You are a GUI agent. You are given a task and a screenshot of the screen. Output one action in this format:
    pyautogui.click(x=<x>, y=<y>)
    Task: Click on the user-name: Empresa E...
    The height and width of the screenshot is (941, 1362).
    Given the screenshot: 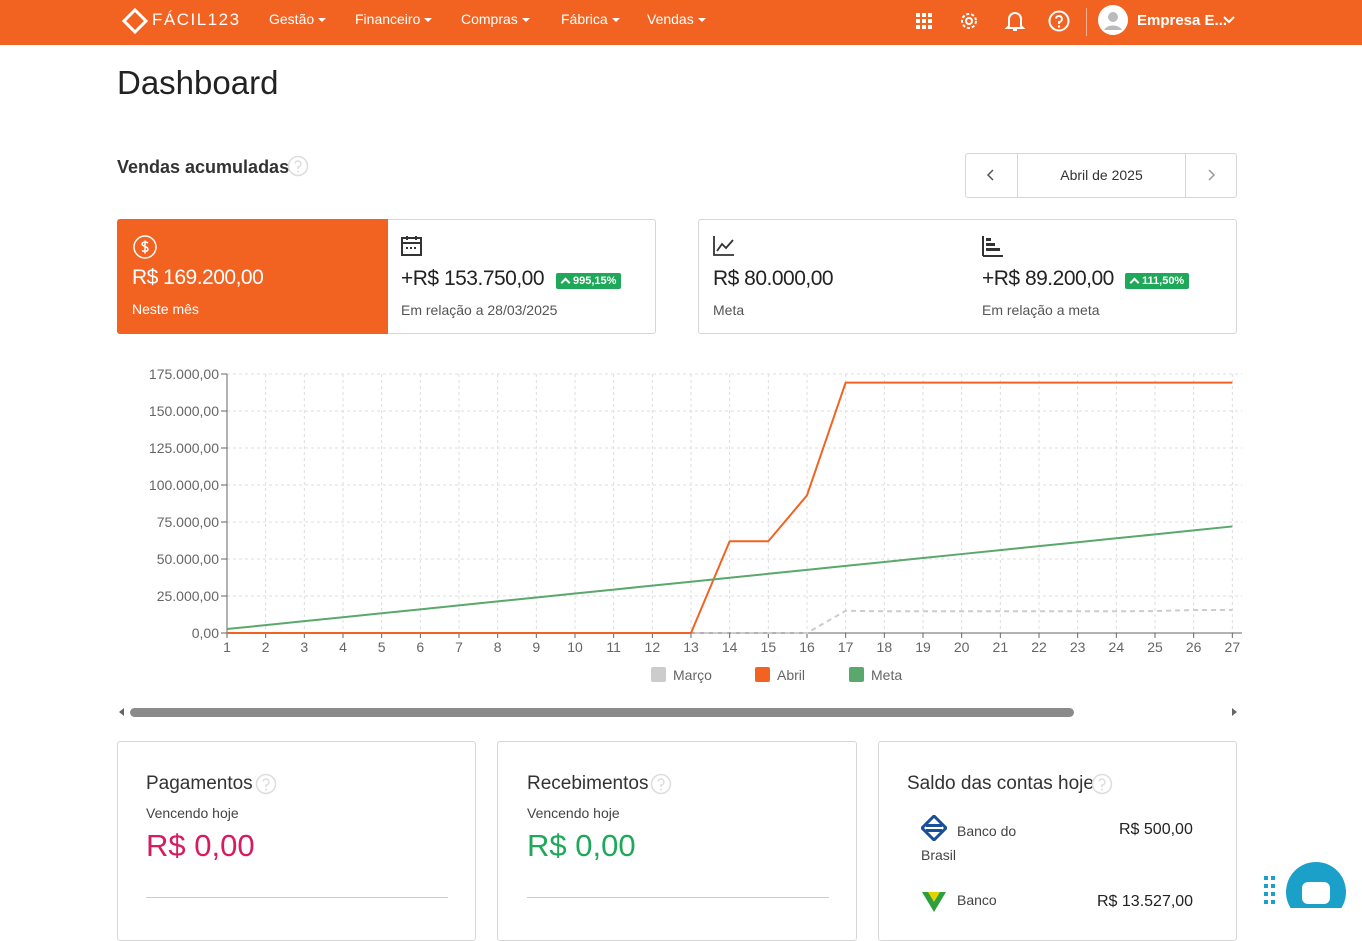 What is the action you would take?
    pyautogui.click(x=1182, y=20)
    